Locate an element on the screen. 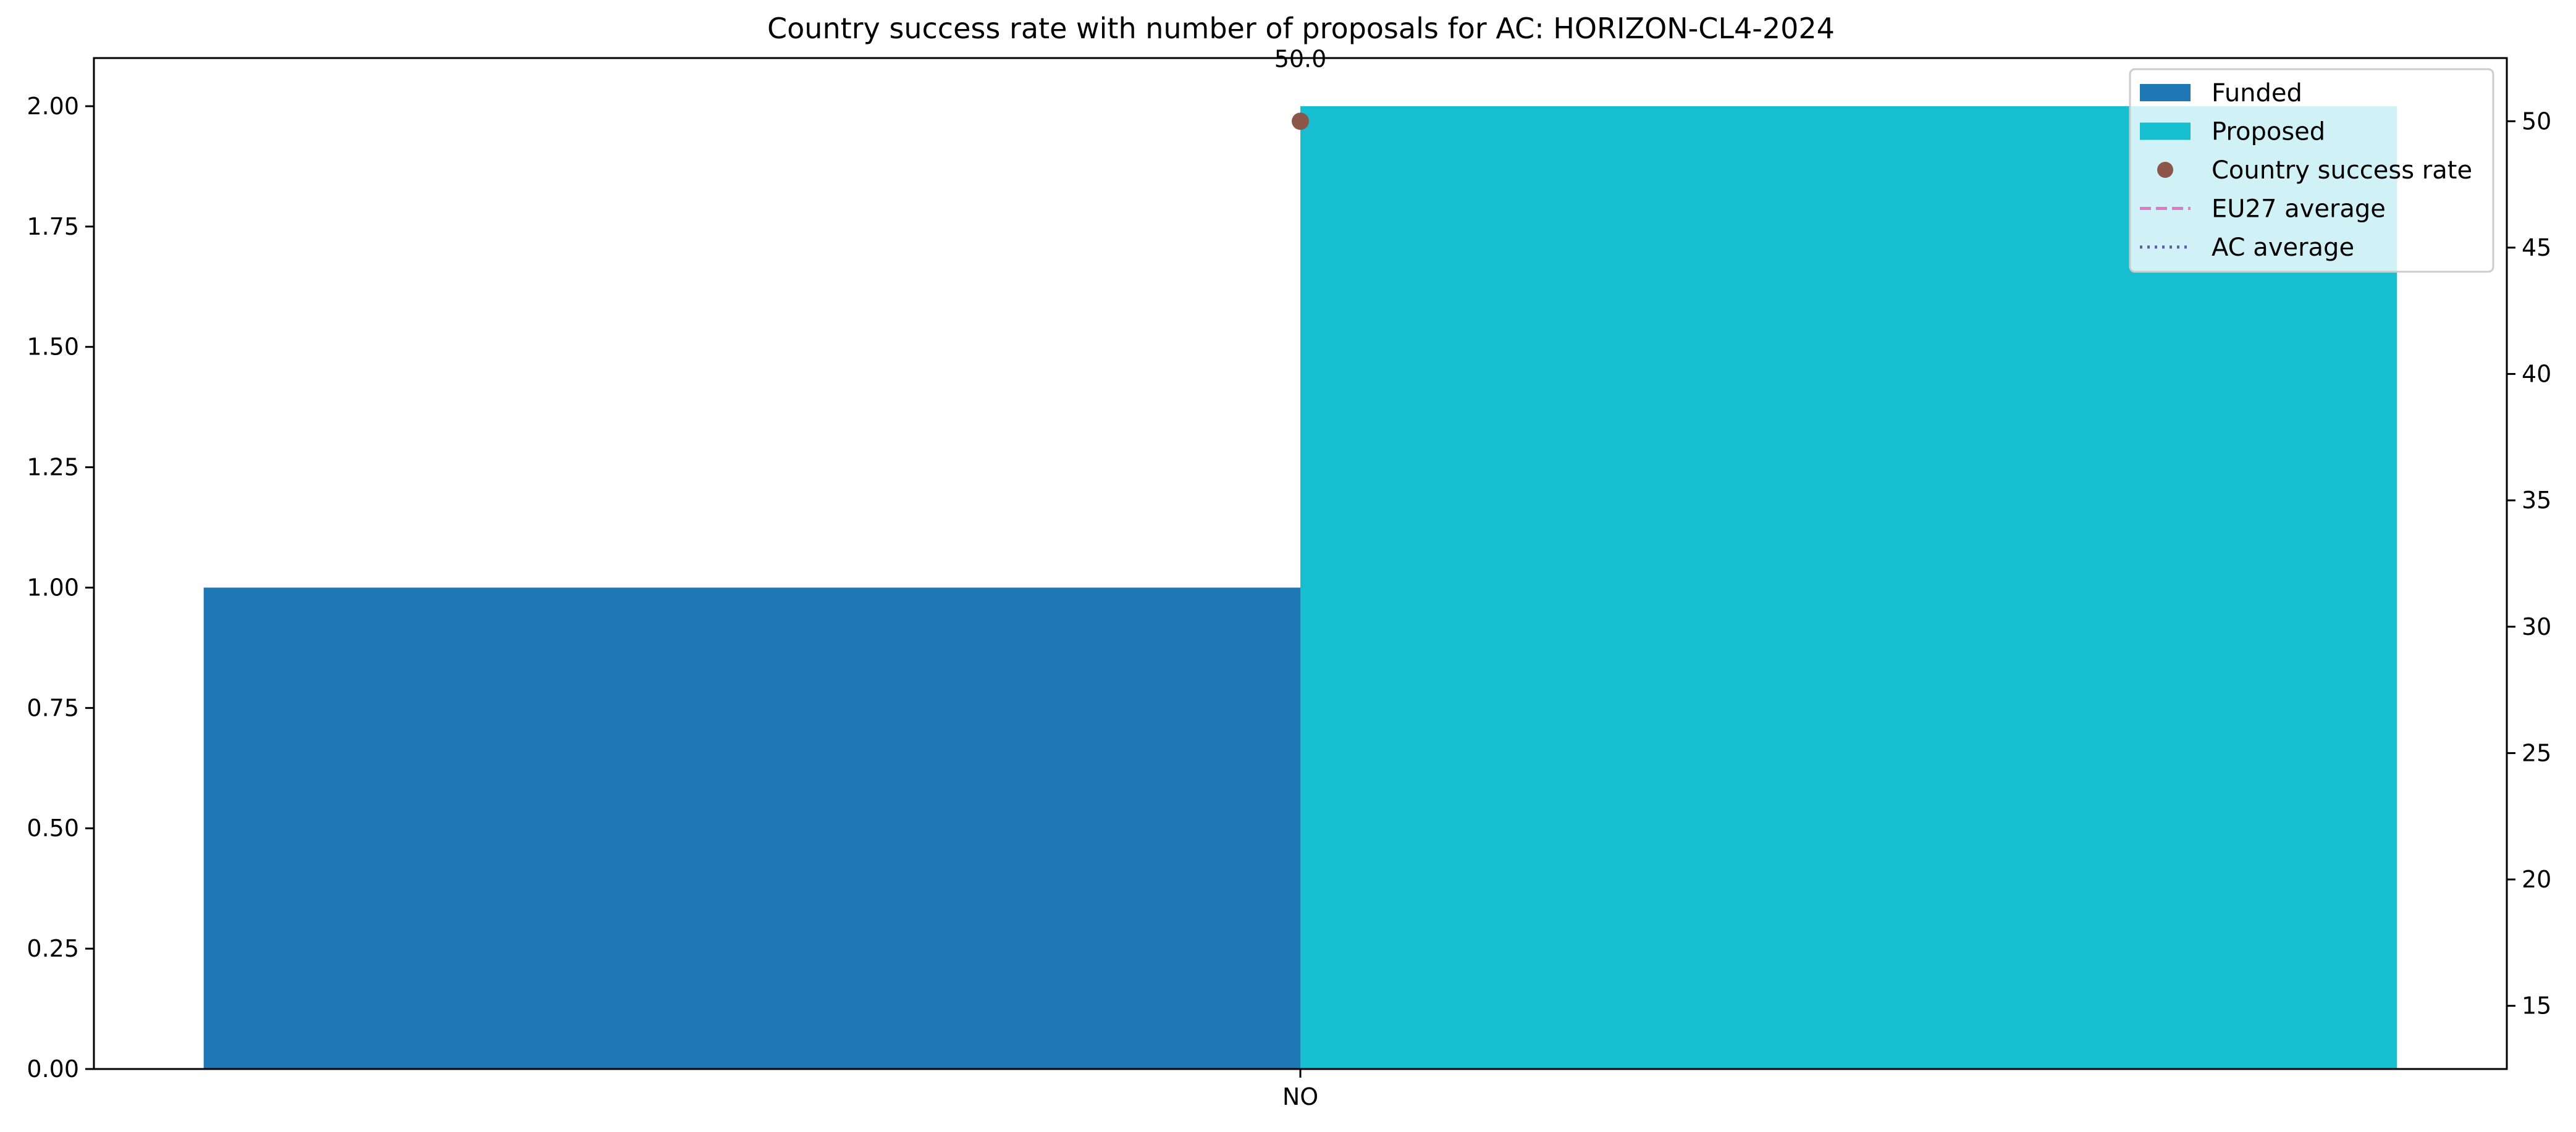  y-tick-label: 1.25 is located at coordinates (53, 467).